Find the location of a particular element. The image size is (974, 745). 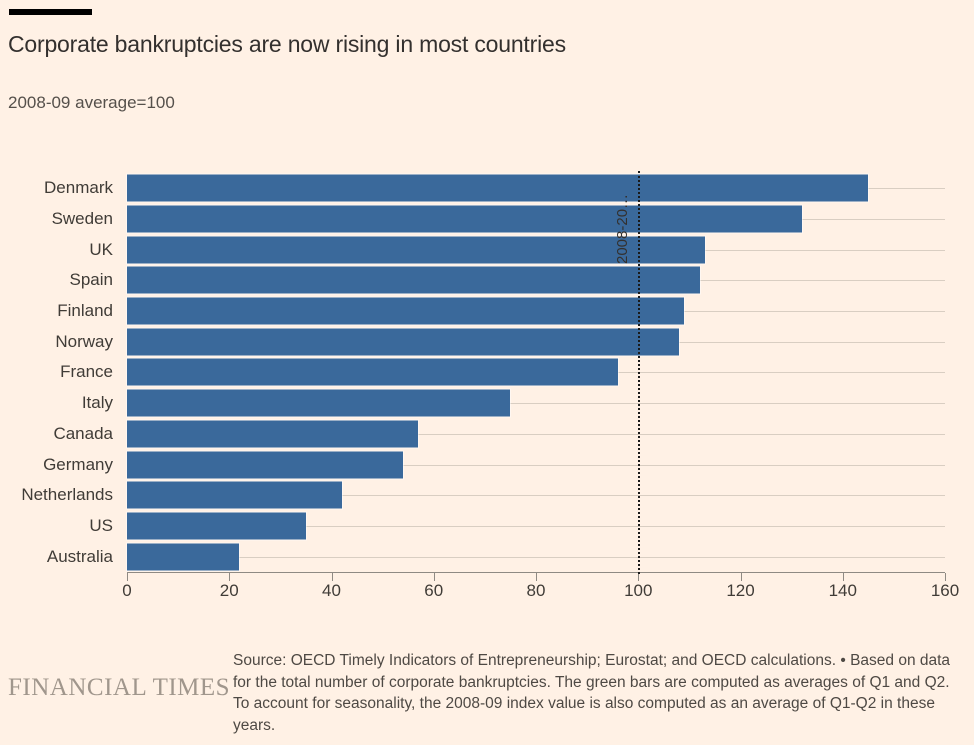

category-label-sweden: Sweden is located at coordinates (82, 219).